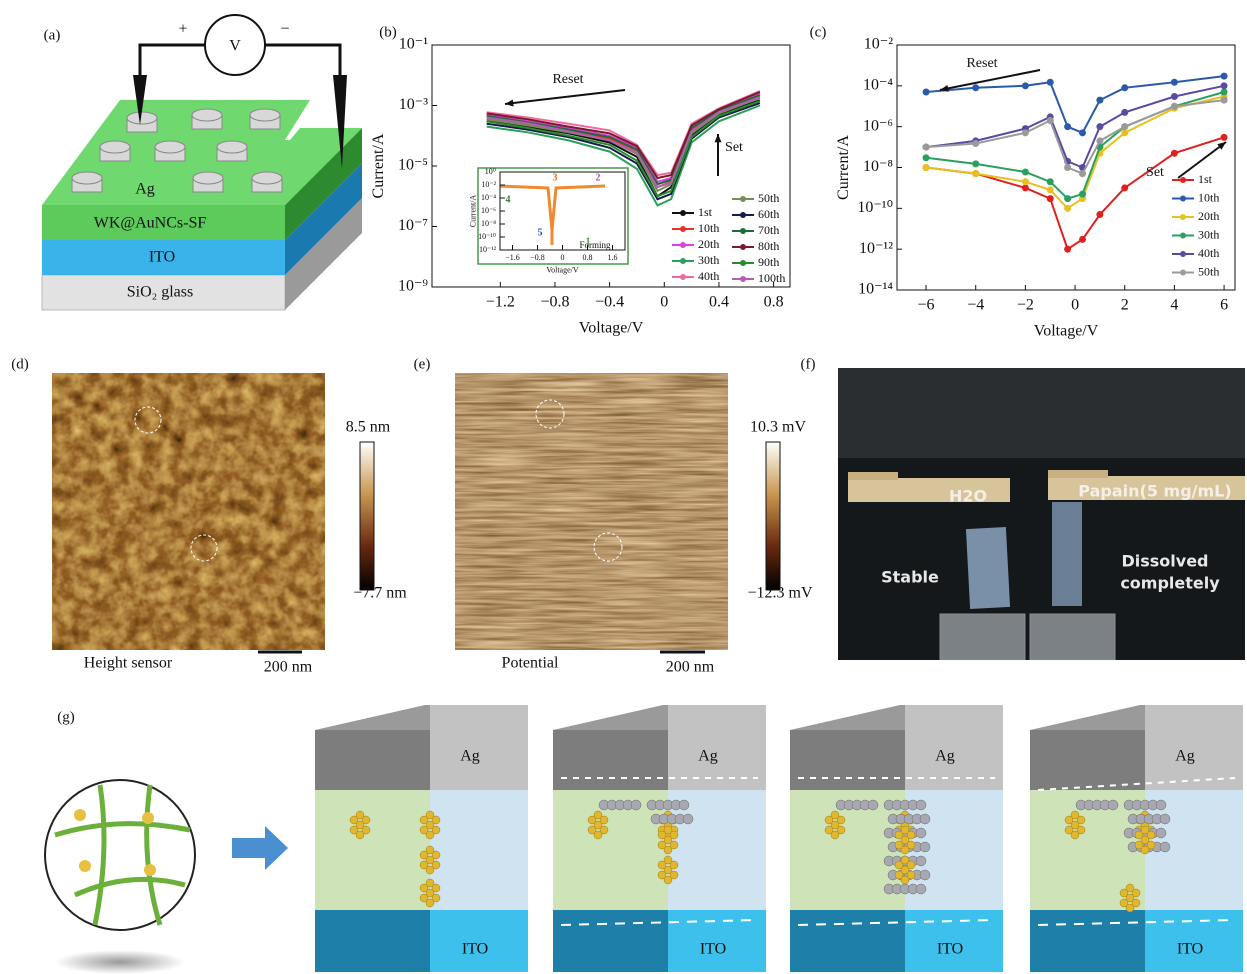  I want to click on y-tick-label: 10⁻⁸, so click(488, 223).